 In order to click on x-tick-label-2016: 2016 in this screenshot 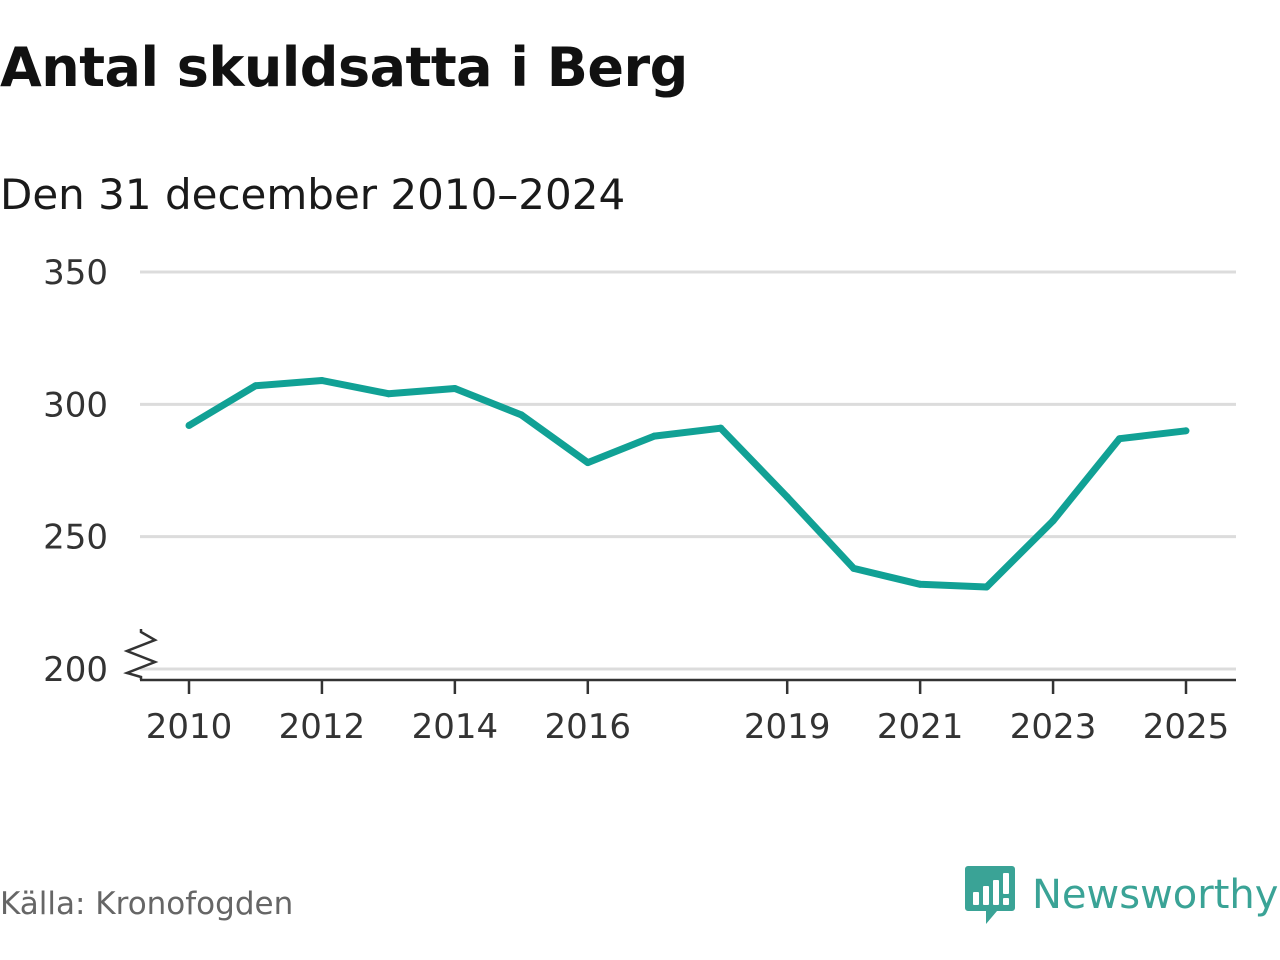, I will do `click(588, 727)`.